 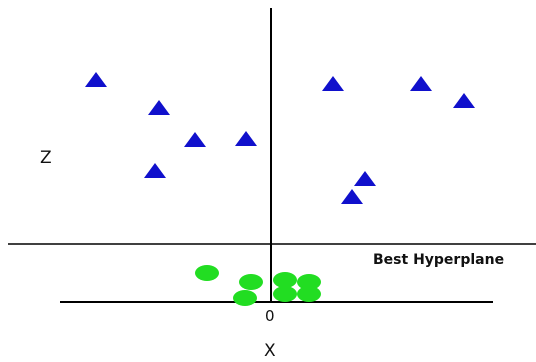 I want to click on z-axis-label: Z, so click(x=46, y=158).